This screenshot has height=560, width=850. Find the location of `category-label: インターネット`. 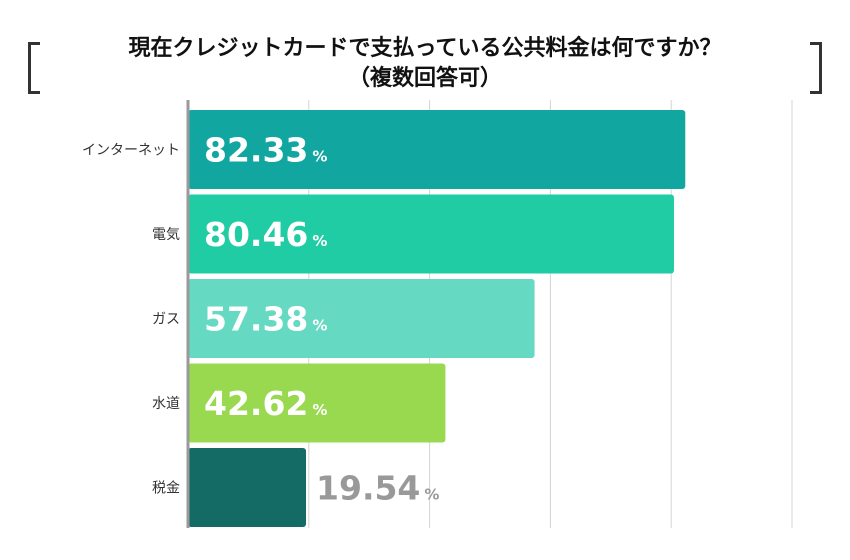

category-label: インターネット is located at coordinates (131, 151).